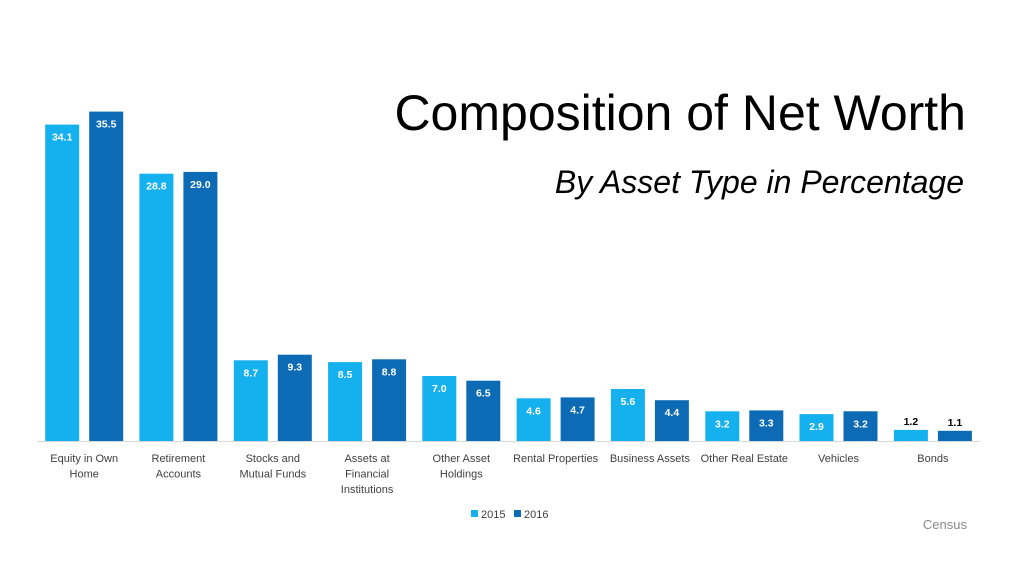 This screenshot has width=1024, height=576. I want to click on legend-swatch-2016, so click(517, 513).